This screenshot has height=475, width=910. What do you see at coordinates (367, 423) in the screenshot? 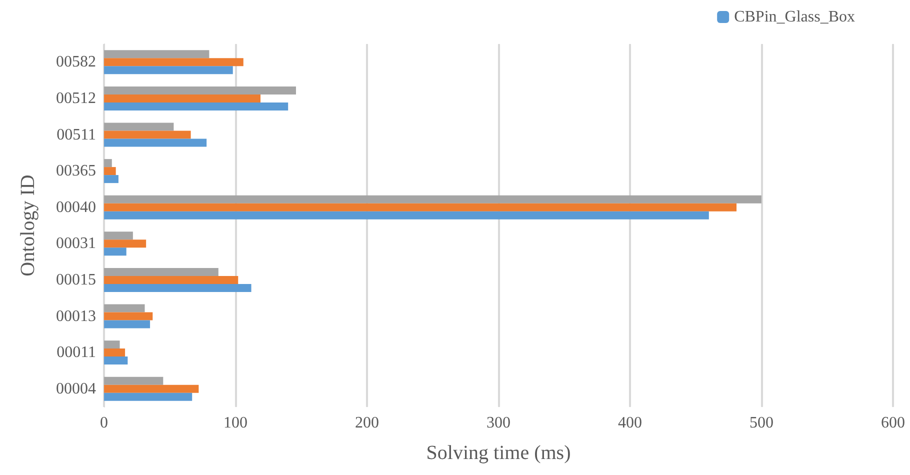
I see `x-tick-label: 200` at bounding box center [367, 423].